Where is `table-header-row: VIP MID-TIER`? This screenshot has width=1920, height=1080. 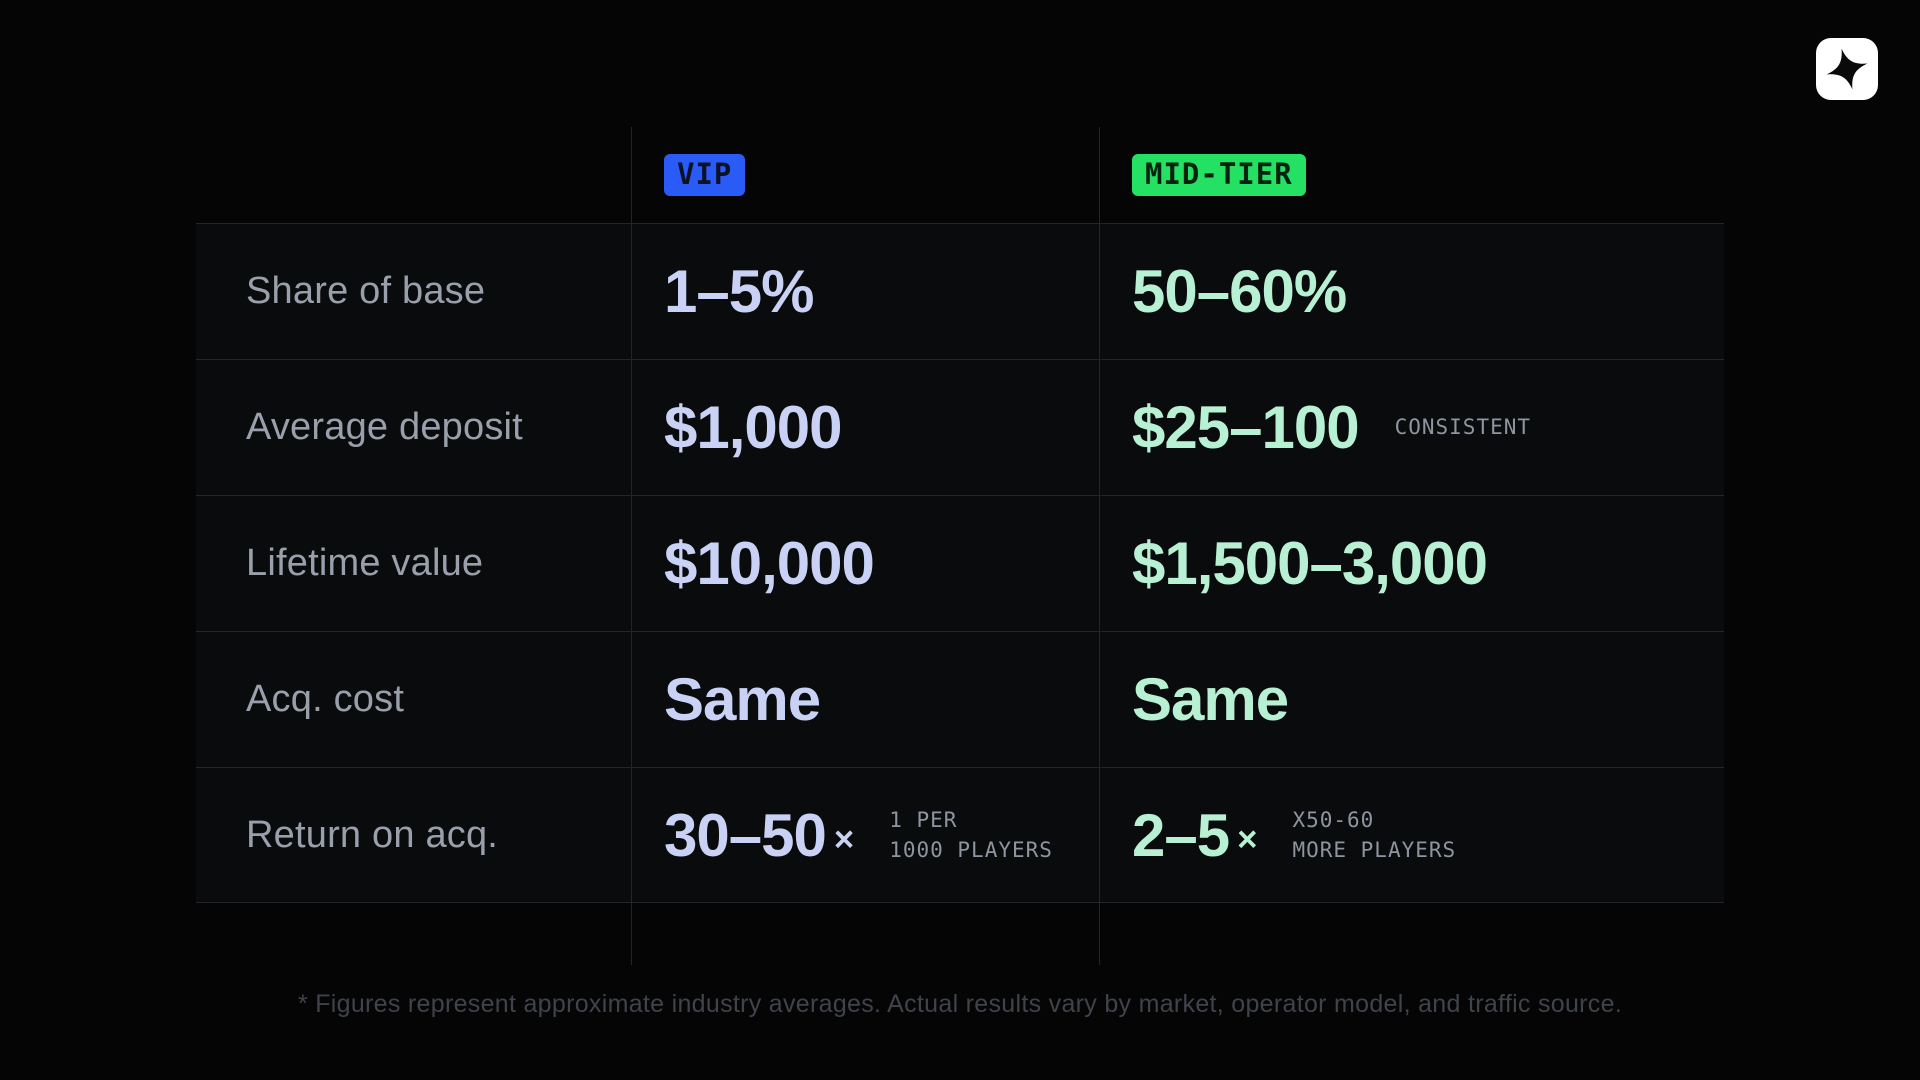
table-header-row: VIP MID-TIER is located at coordinates (960, 175).